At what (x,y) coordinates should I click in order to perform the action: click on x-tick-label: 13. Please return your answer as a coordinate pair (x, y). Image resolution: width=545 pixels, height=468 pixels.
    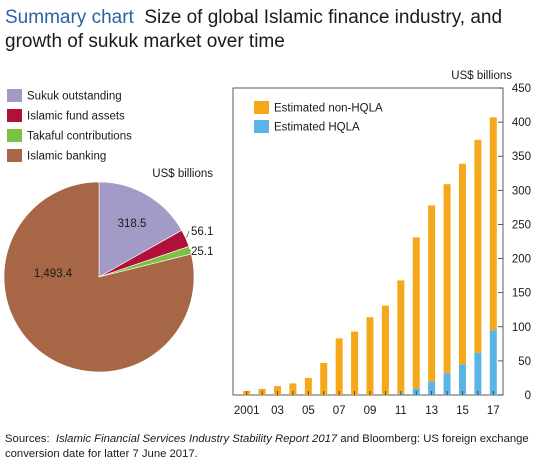
    Looking at the image, I should click on (431, 411).